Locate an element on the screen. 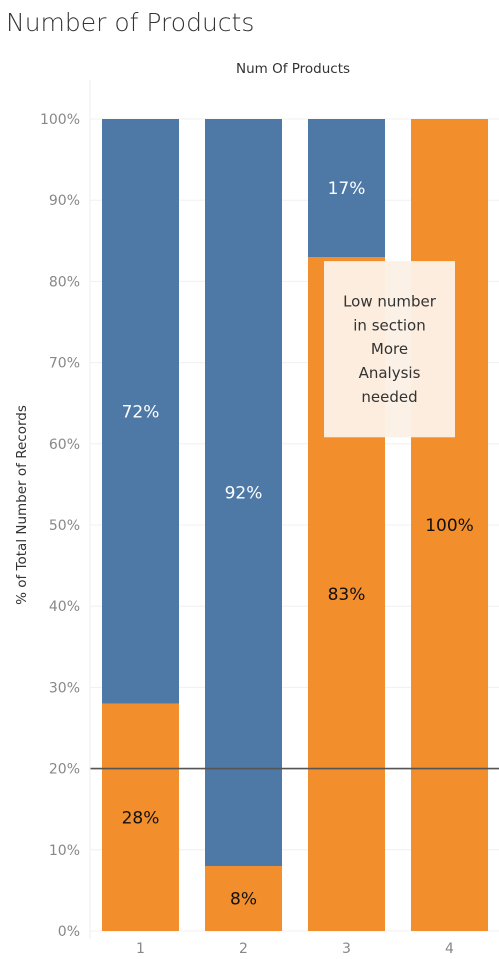 This screenshot has height=959, width=499. data-label: 72% is located at coordinates (141, 412).